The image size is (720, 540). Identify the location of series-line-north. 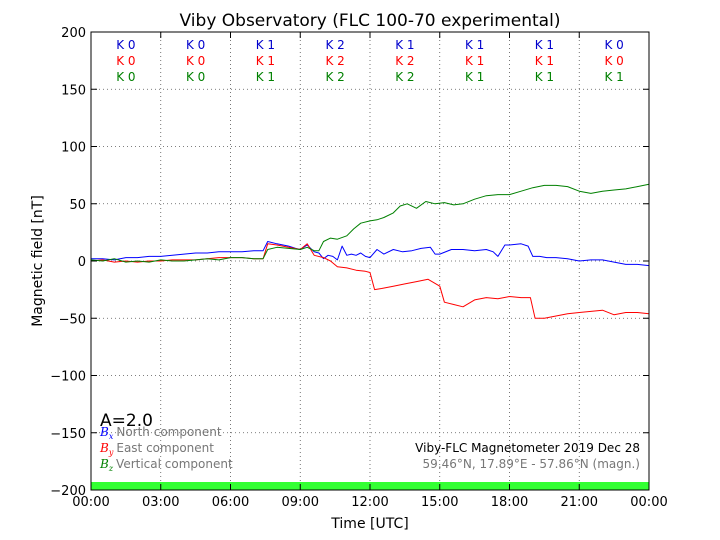
(370, 254).